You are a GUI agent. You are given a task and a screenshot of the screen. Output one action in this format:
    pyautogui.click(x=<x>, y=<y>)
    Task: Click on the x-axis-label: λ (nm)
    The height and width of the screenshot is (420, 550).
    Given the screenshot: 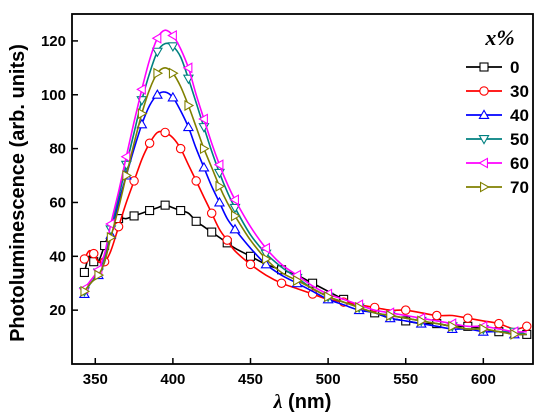 What is the action you would take?
    pyautogui.click(x=302, y=402)
    